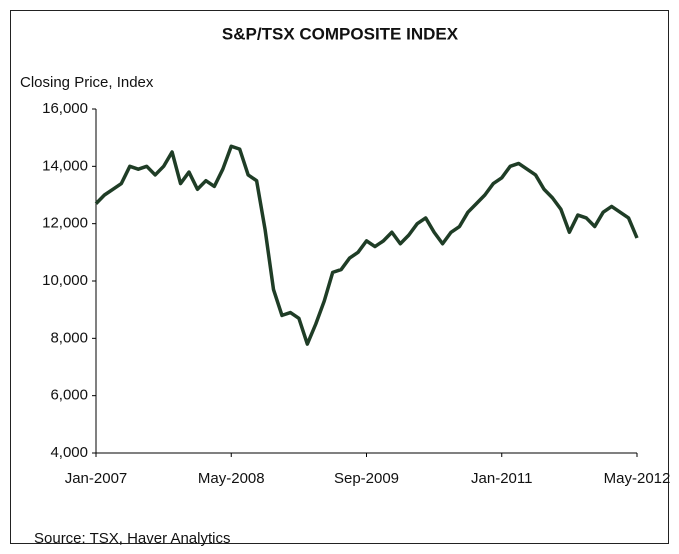 The width and height of the screenshot is (679, 554). I want to click on y-tick-label: 10,000, so click(65, 280).